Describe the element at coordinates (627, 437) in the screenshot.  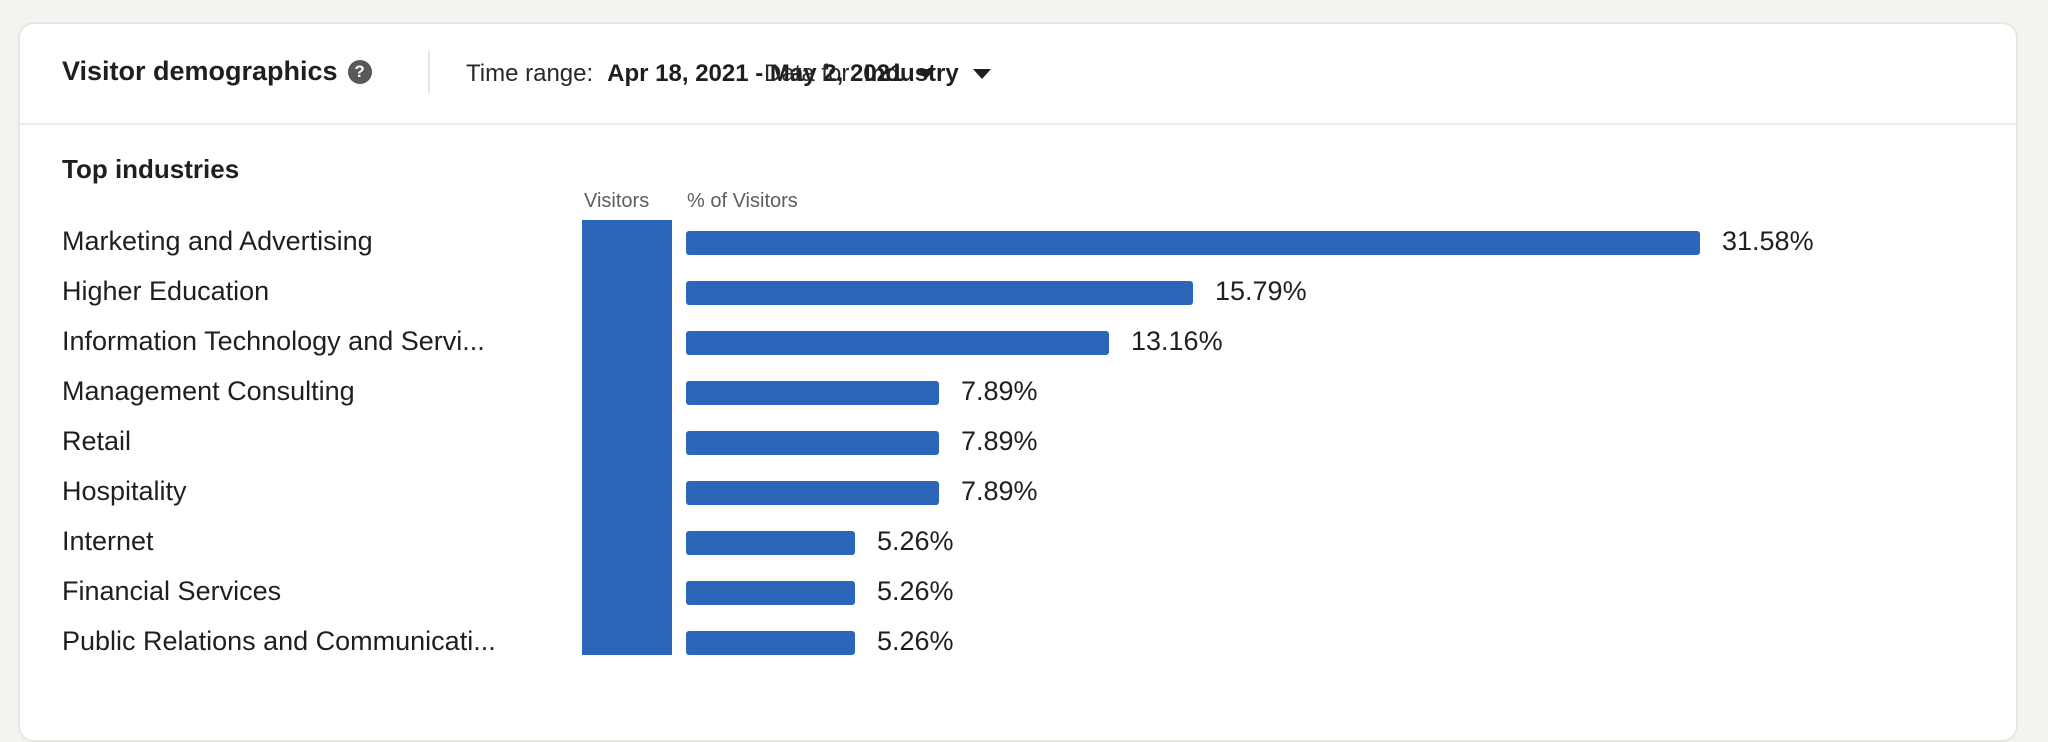
I see `visitors-column-bar` at that location.